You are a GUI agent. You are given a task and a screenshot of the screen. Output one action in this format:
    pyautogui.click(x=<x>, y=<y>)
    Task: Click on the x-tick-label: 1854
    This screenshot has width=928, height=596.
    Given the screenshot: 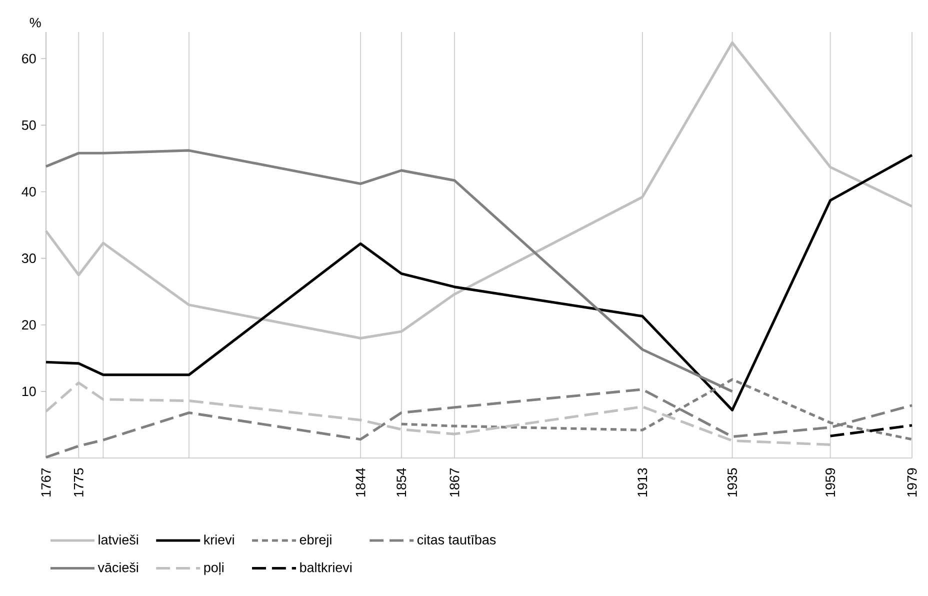 What is the action you would take?
    pyautogui.click(x=401, y=482)
    